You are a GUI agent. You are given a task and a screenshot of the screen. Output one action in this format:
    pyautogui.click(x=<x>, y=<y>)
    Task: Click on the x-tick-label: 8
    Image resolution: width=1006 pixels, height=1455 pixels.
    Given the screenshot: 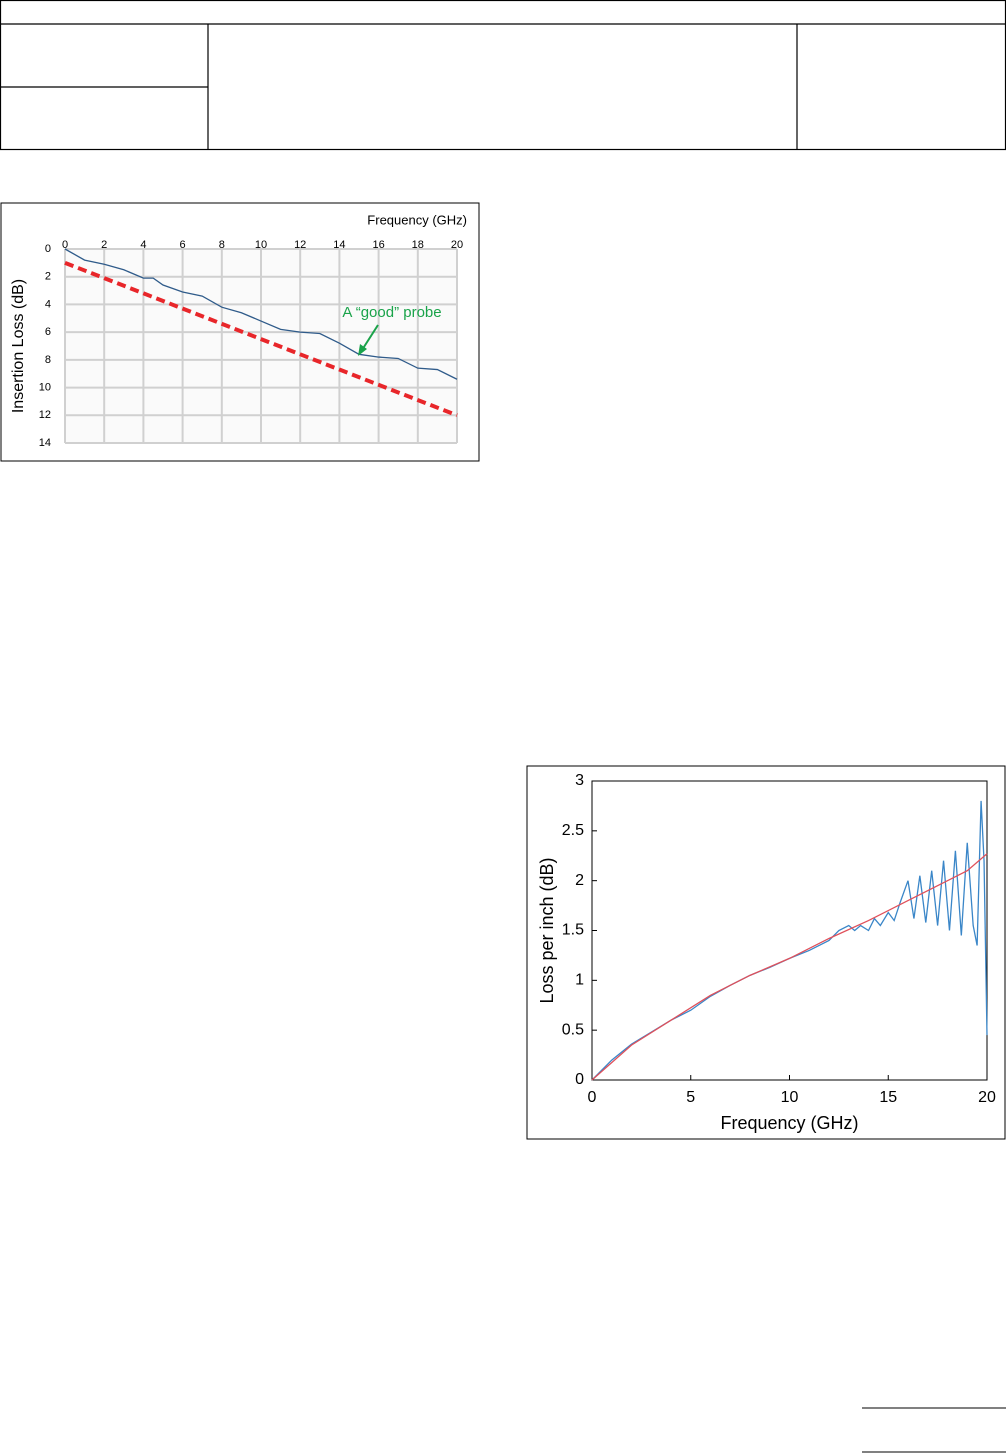 What is the action you would take?
    pyautogui.click(x=222, y=245)
    